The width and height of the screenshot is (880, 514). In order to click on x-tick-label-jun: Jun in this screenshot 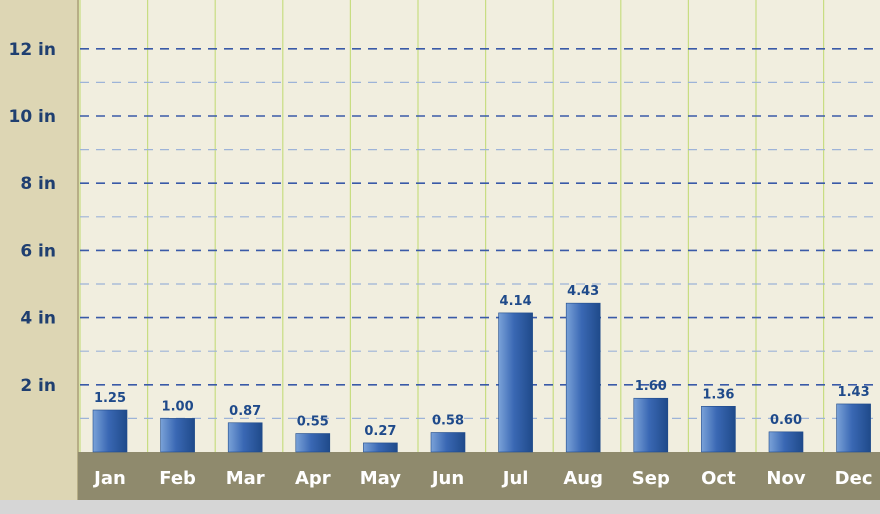, I will do `click(447, 478)`.